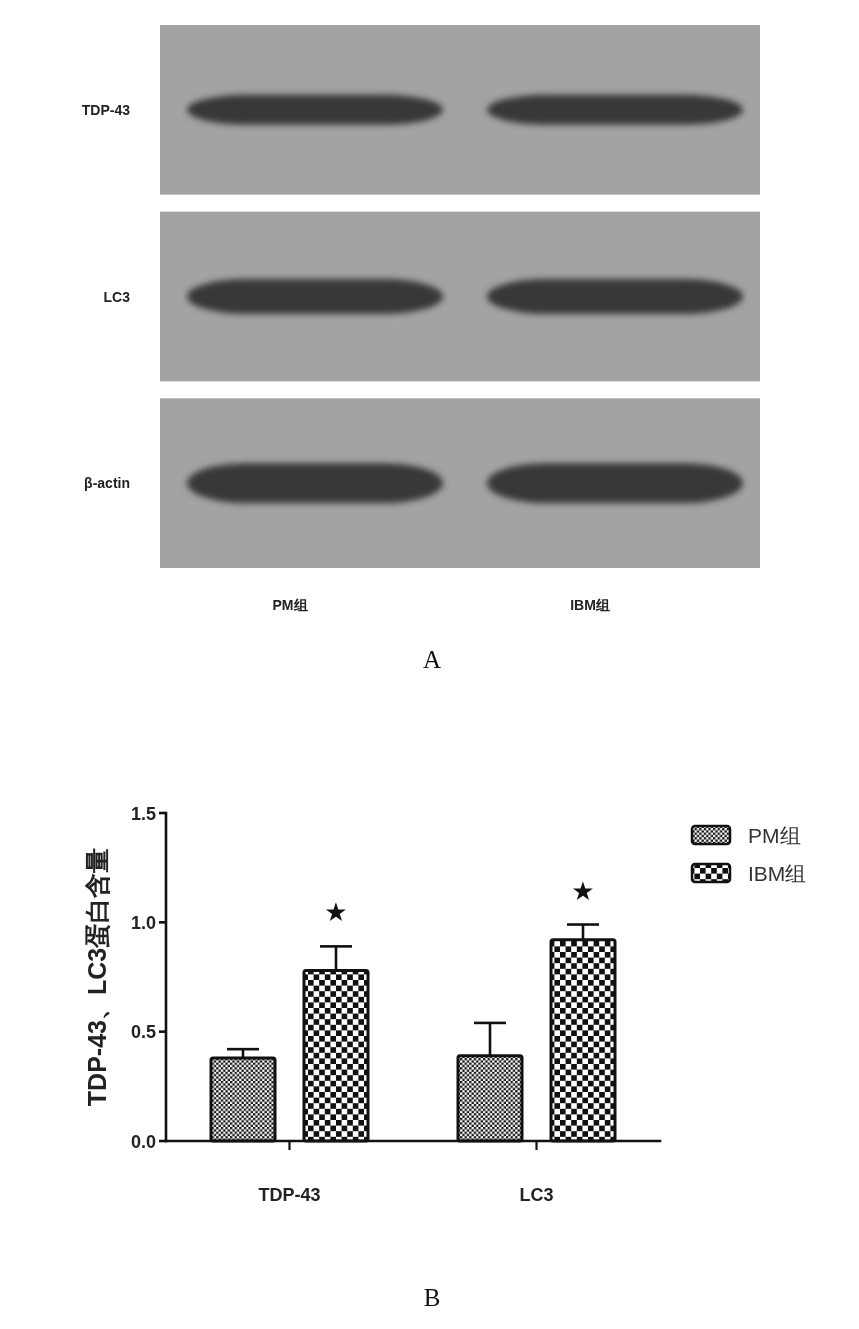 This screenshot has height=1329, width=859. What do you see at coordinates (143, 813) in the screenshot?
I see `y-tick-label: 1.5` at bounding box center [143, 813].